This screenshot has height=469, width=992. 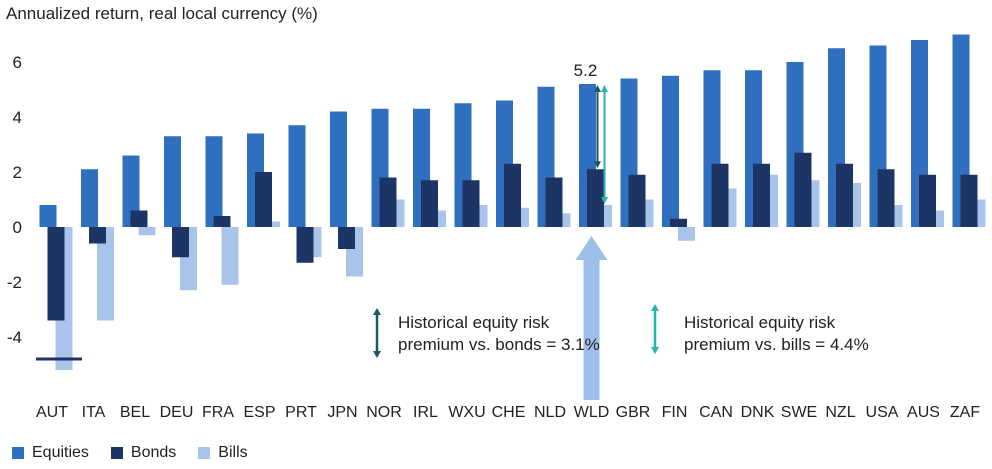 What do you see at coordinates (604, 88) in the screenshot?
I see `bills-premium-arrow-head-top` at bounding box center [604, 88].